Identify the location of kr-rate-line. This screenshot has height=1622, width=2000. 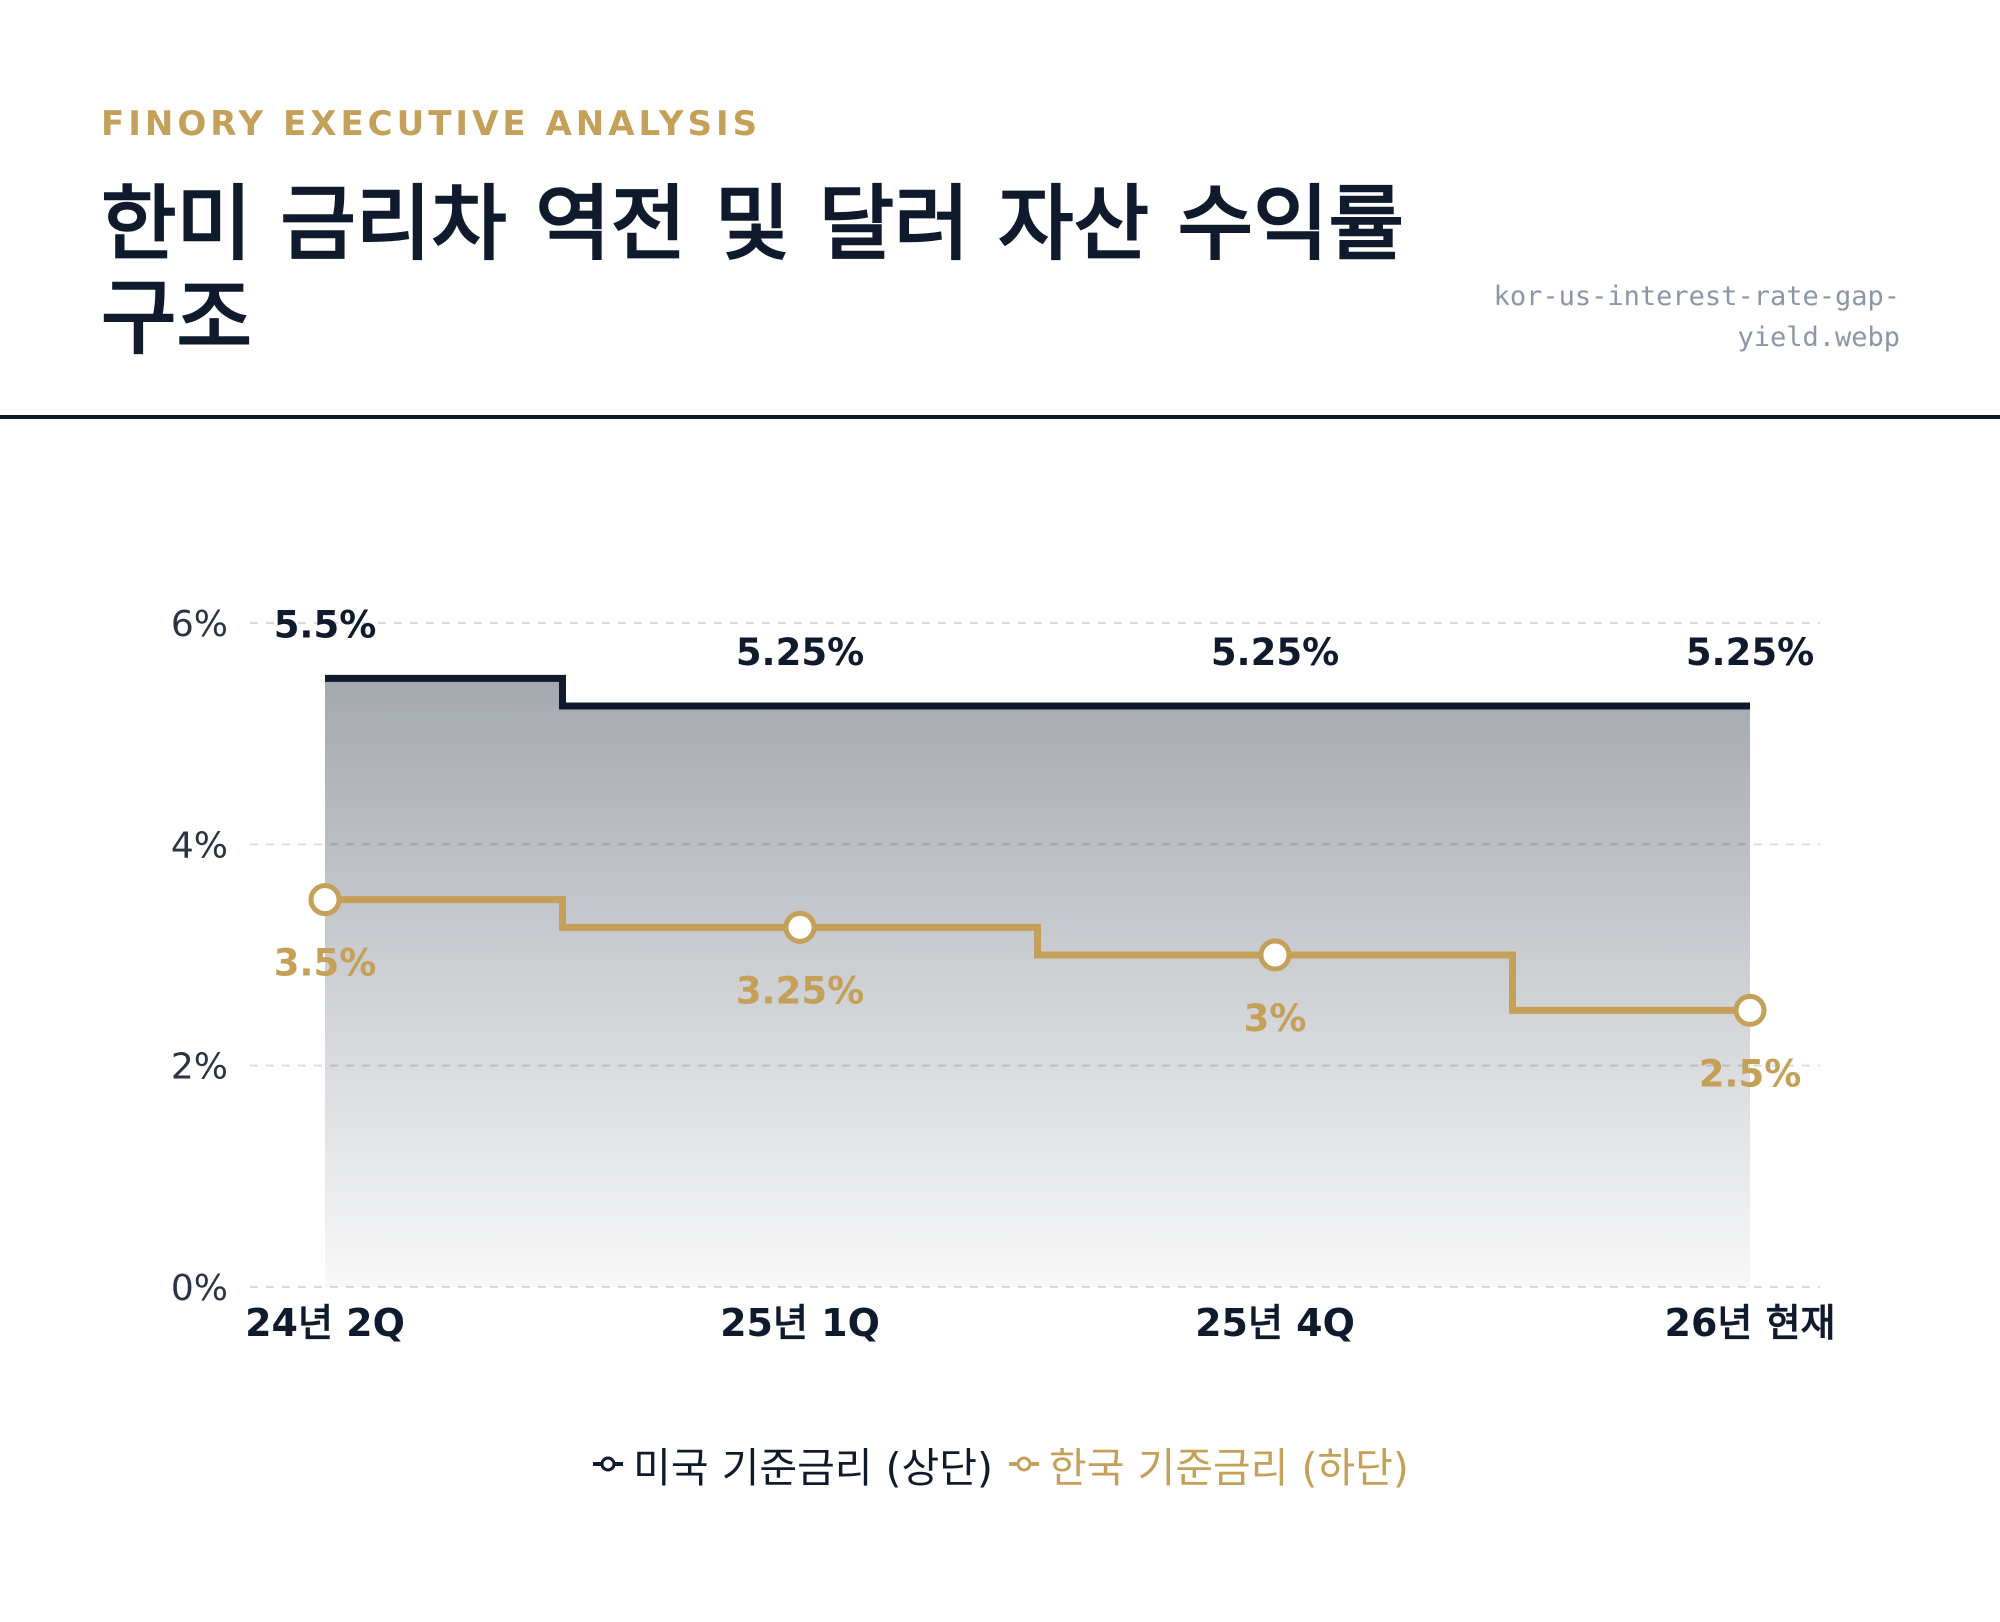
(1037, 955).